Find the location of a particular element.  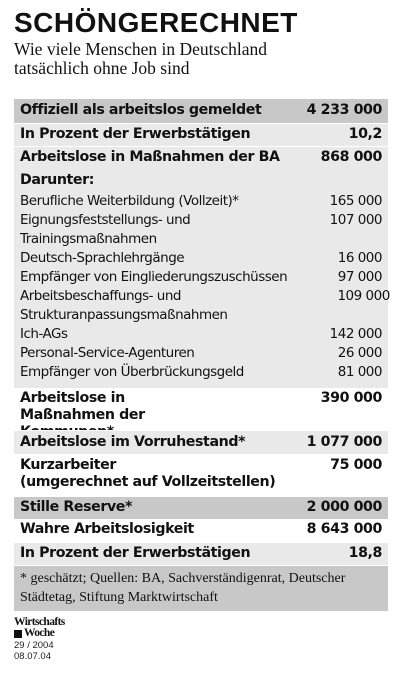

row-value: 18,8 is located at coordinates (365, 553).